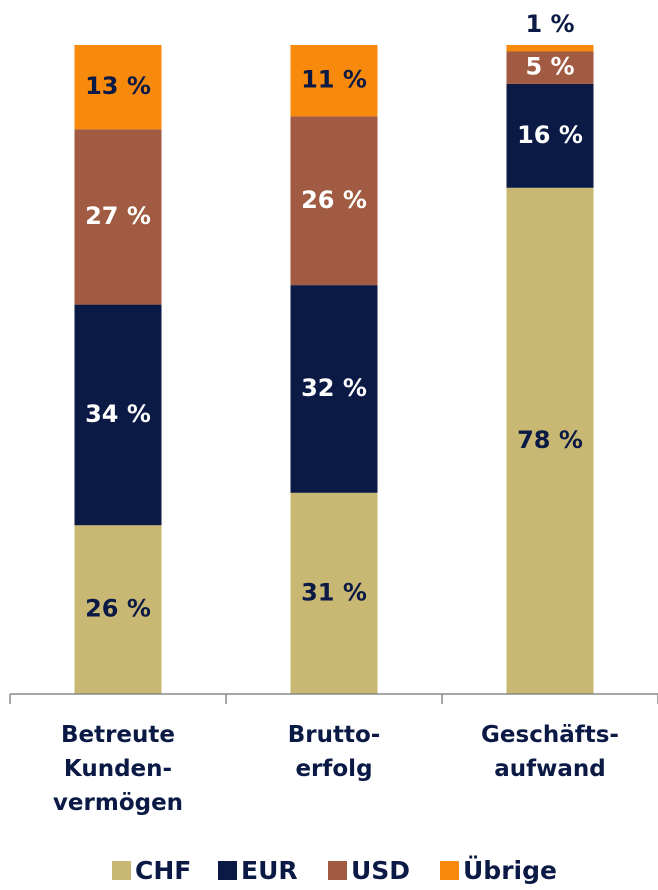  What do you see at coordinates (510, 870) in the screenshot?
I see `legend-label: Übrige` at bounding box center [510, 870].